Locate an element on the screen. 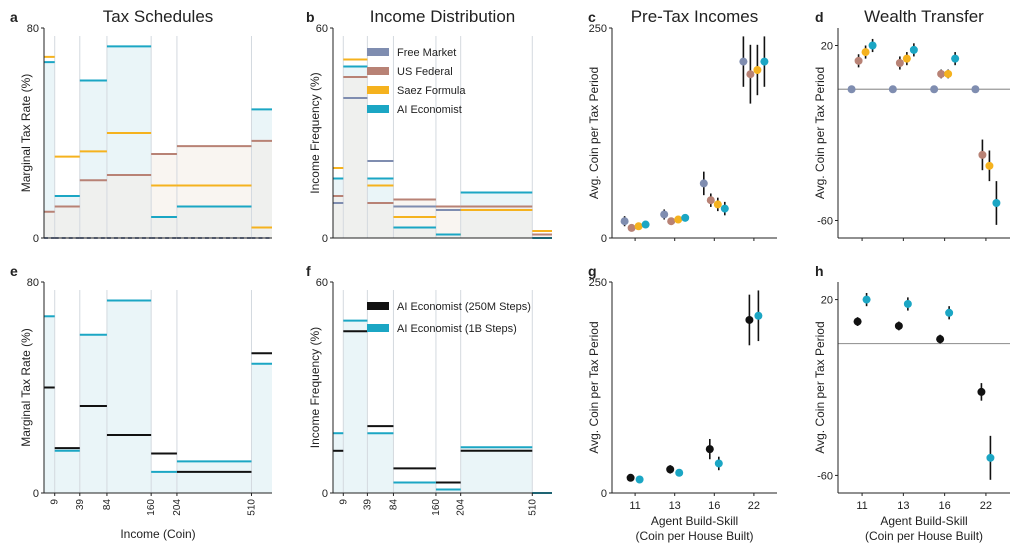 Image resolution: width=1024 pixels, height=555 pixels. shade-b is located at coordinates (442, 152).